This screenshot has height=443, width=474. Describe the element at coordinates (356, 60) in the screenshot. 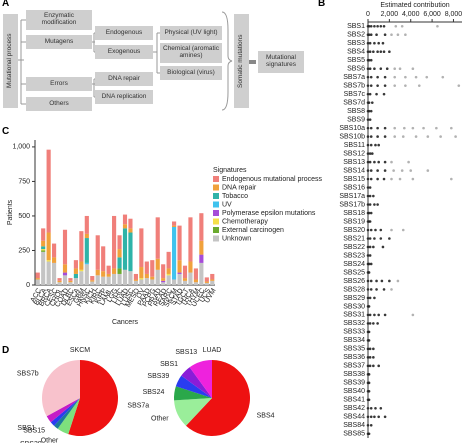

I see `y-tick-label: SBS5` at that location.